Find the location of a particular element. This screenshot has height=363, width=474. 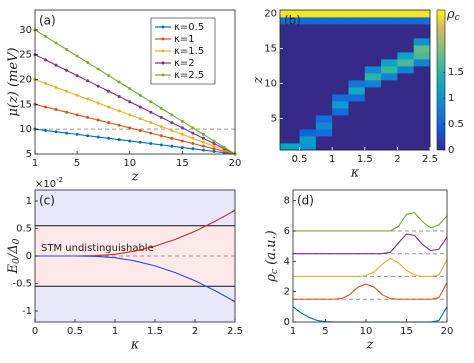

colorbar-tick-label: 1 is located at coordinates (451, 98).